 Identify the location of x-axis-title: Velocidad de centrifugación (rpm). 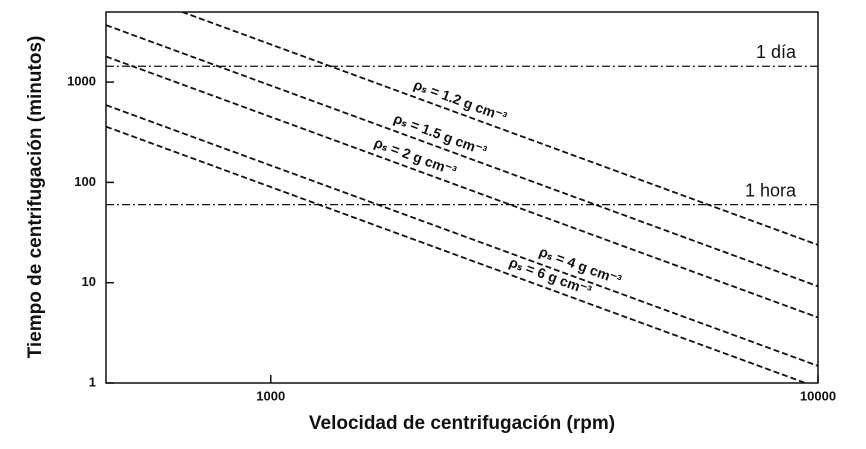
(462, 423).